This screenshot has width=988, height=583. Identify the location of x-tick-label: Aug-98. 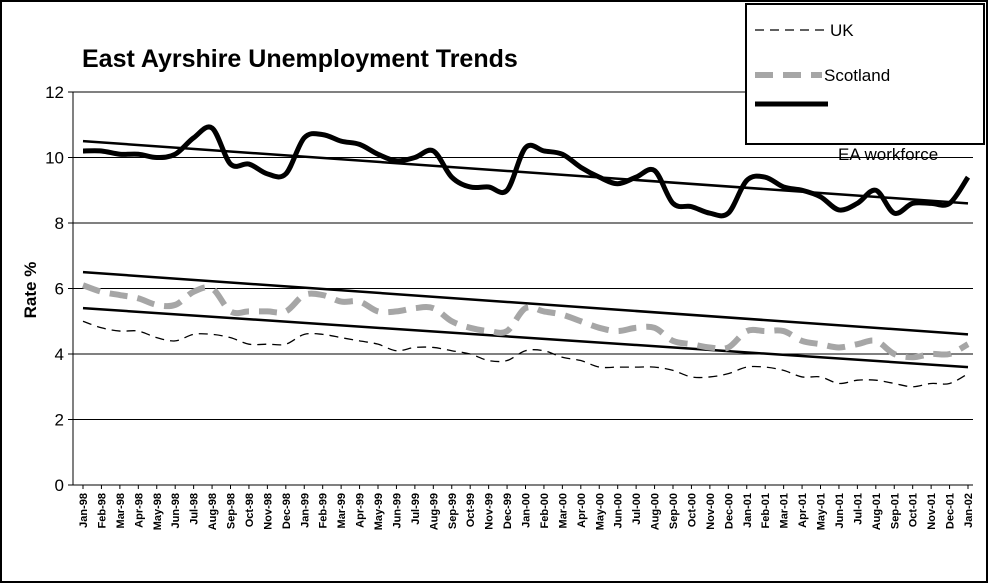
(213, 511).